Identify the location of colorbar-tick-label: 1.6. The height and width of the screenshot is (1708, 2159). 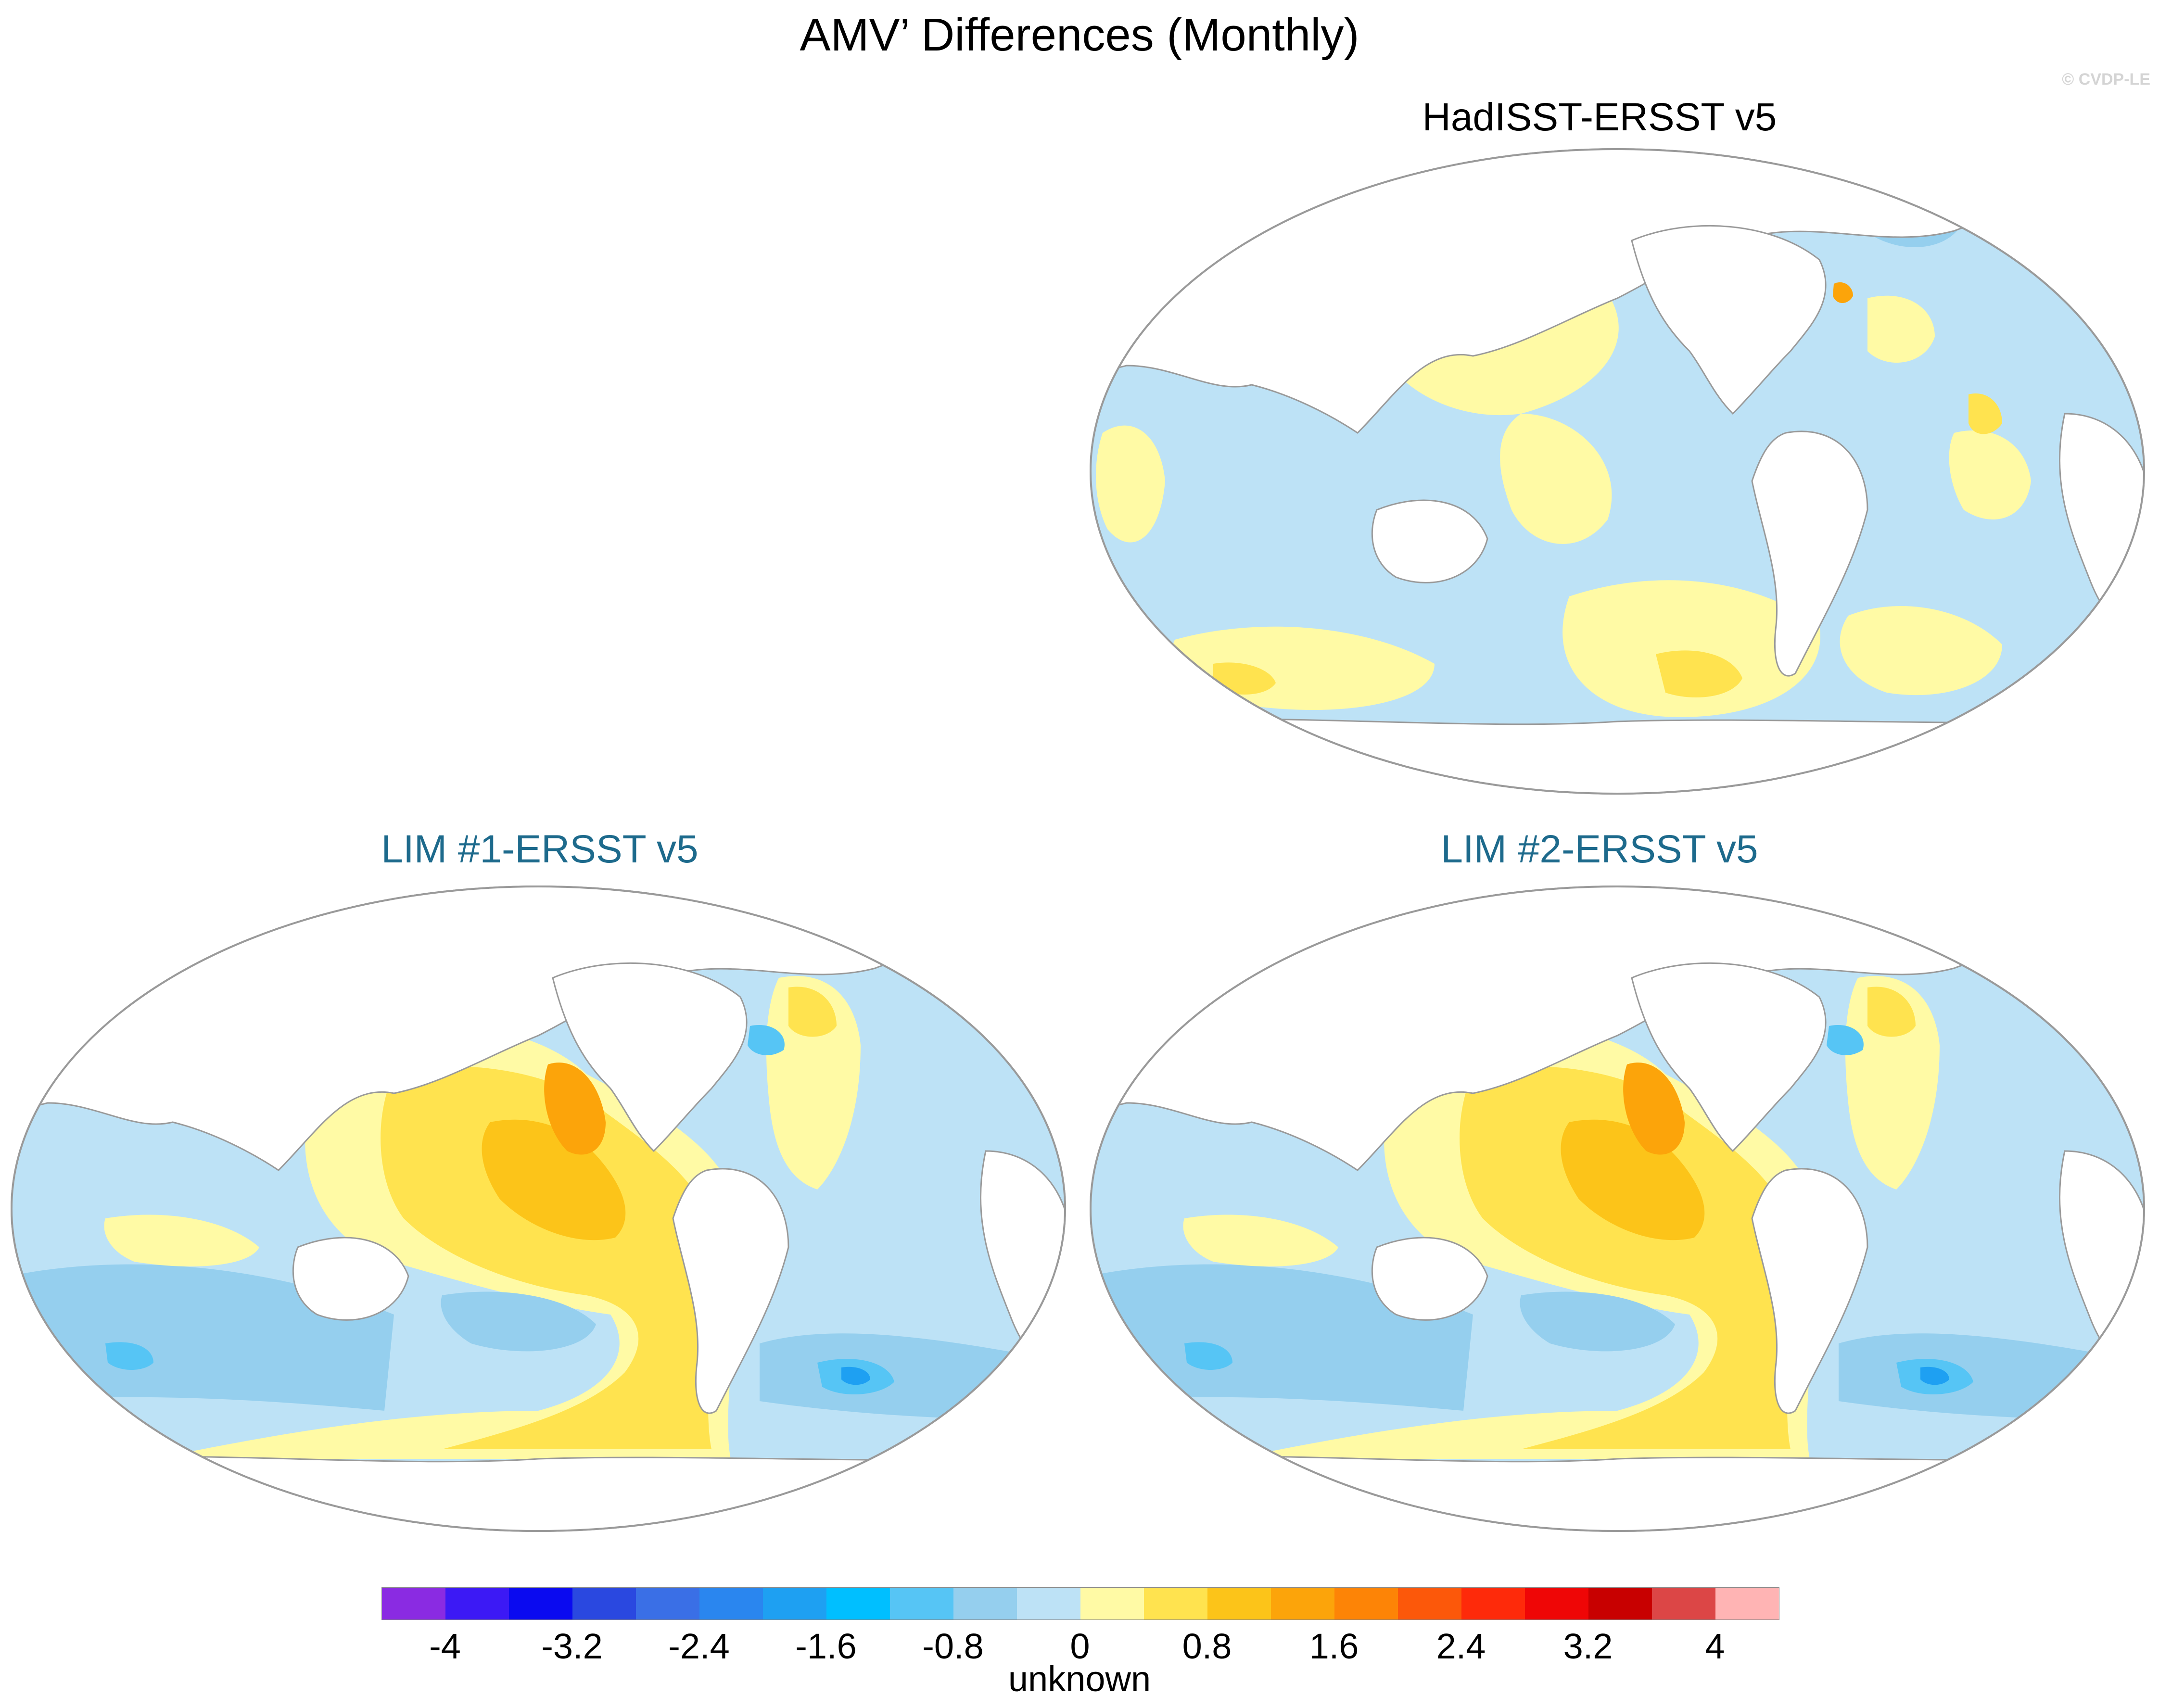
(1334, 1646).